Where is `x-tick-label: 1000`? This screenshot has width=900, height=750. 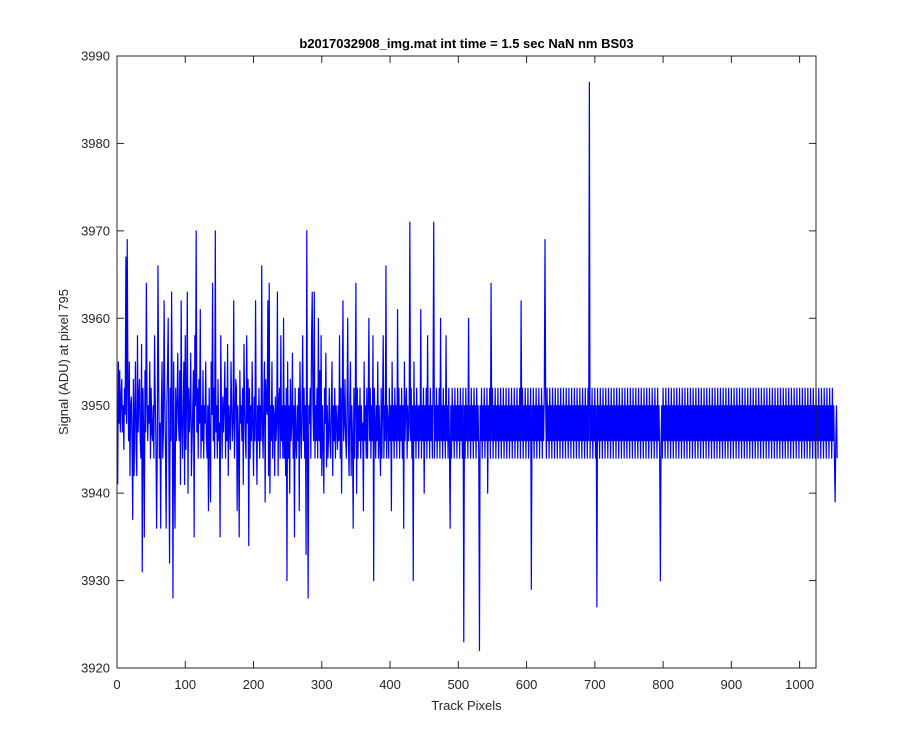 x-tick-label: 1000 is located at coordinates (799, 684).